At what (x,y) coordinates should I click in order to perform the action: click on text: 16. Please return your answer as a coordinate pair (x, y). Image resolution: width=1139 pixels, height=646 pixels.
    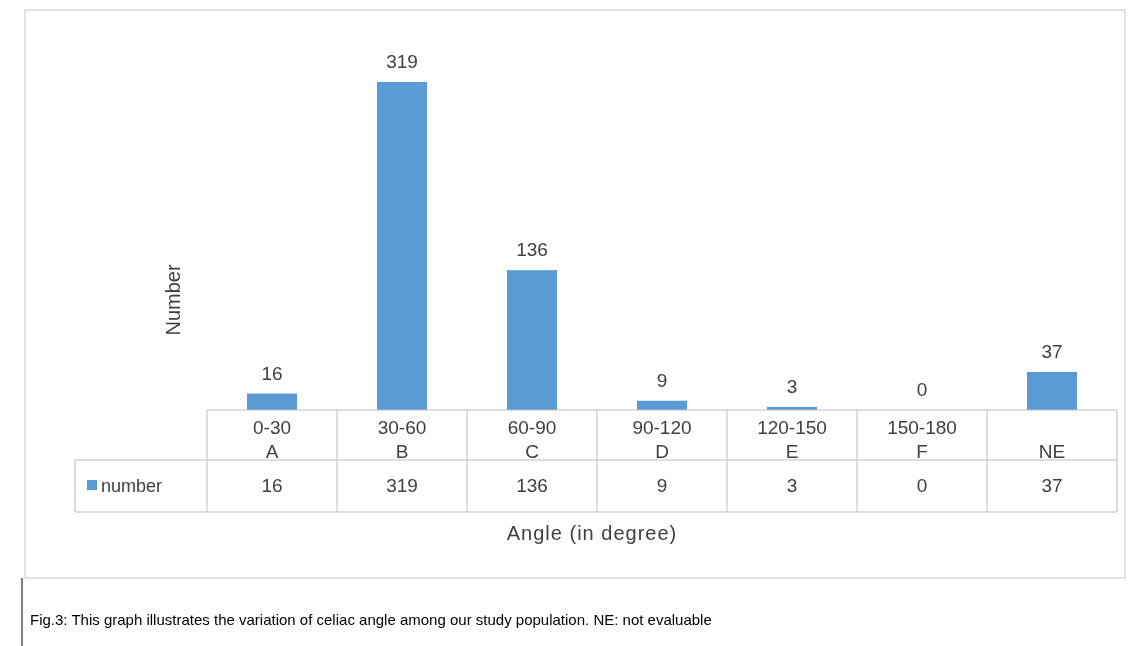
    Looking at the image, I should click on (272, 485).